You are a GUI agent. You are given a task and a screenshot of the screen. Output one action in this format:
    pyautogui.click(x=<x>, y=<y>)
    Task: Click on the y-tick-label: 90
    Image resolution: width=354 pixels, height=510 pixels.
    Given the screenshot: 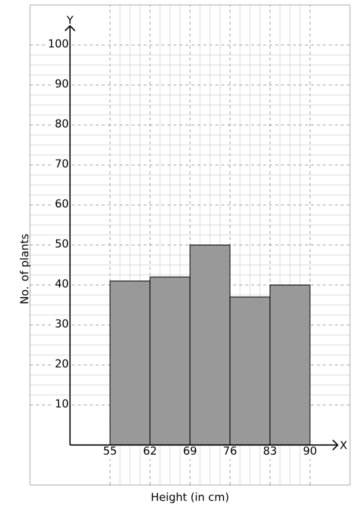 What is the action you would take?
    pyautogui.click(x=62, y=83)
    